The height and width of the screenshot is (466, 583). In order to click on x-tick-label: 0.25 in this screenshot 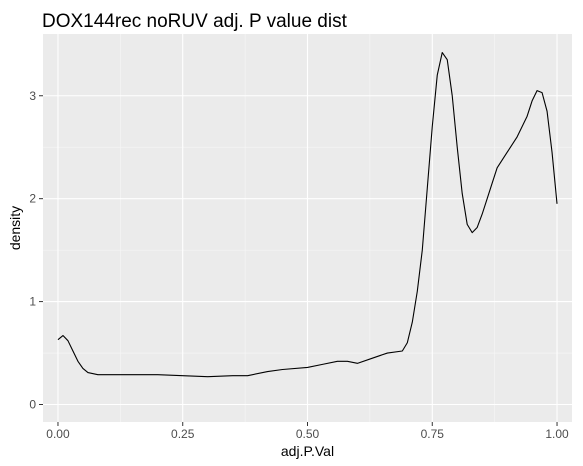, I will do `click(183, 434)`.